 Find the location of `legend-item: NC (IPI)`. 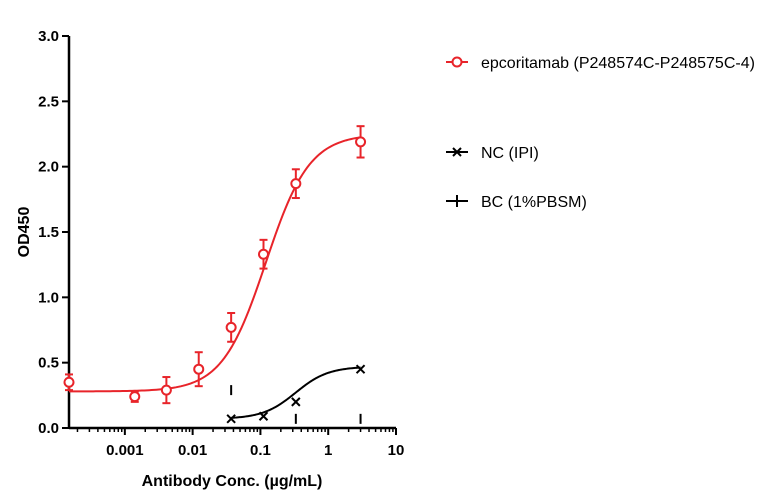

legend-item: NC (IPI) is located at coordinates (492, 153).